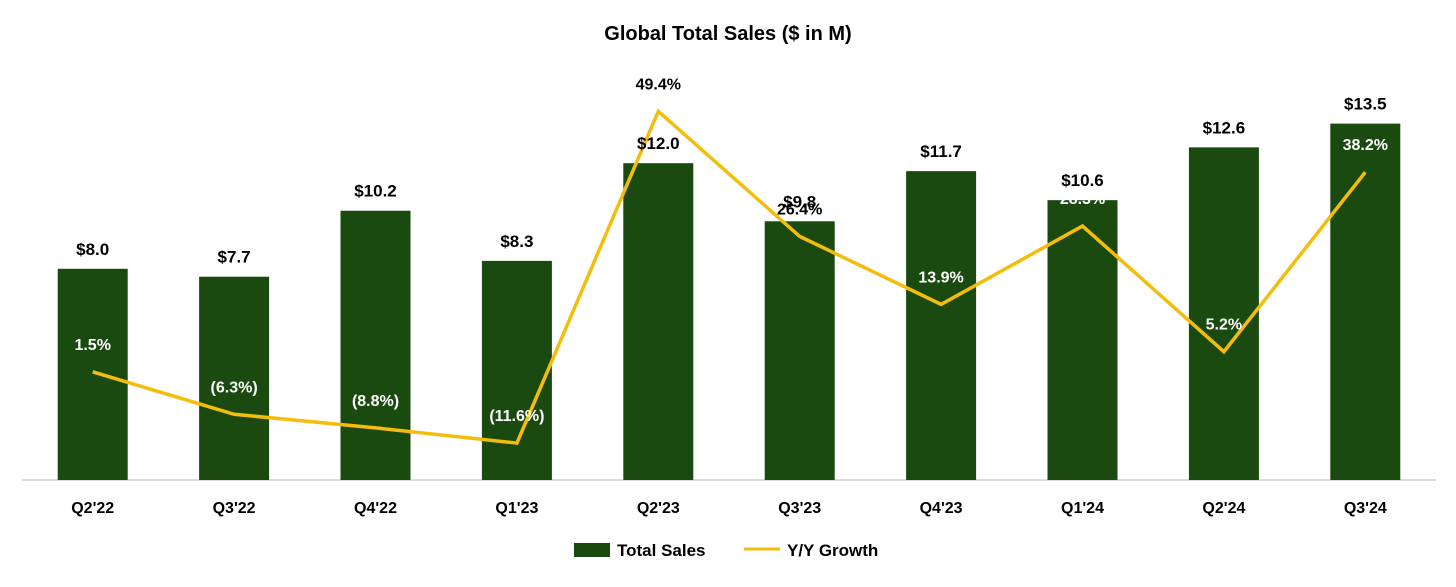 Image resolution: width=1456 pixels, height=587 pixels. Describe the element at coordinates (658, 143) in the screenshot. I see `bar-value-label-4: $12.0` at that location.